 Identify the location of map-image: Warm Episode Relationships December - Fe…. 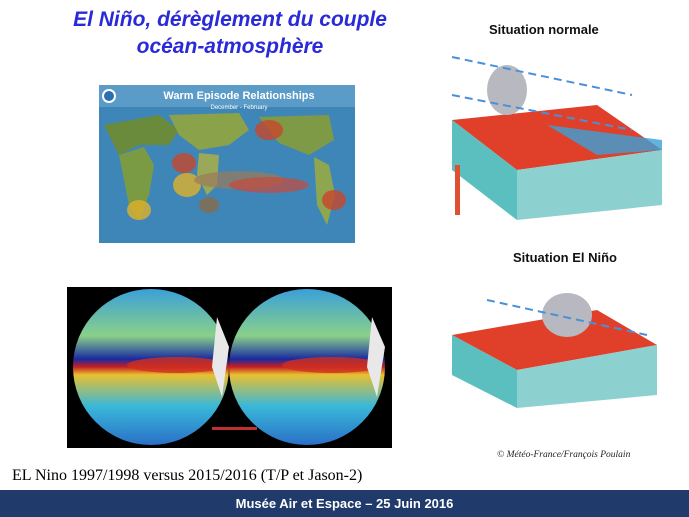
(227, 164).